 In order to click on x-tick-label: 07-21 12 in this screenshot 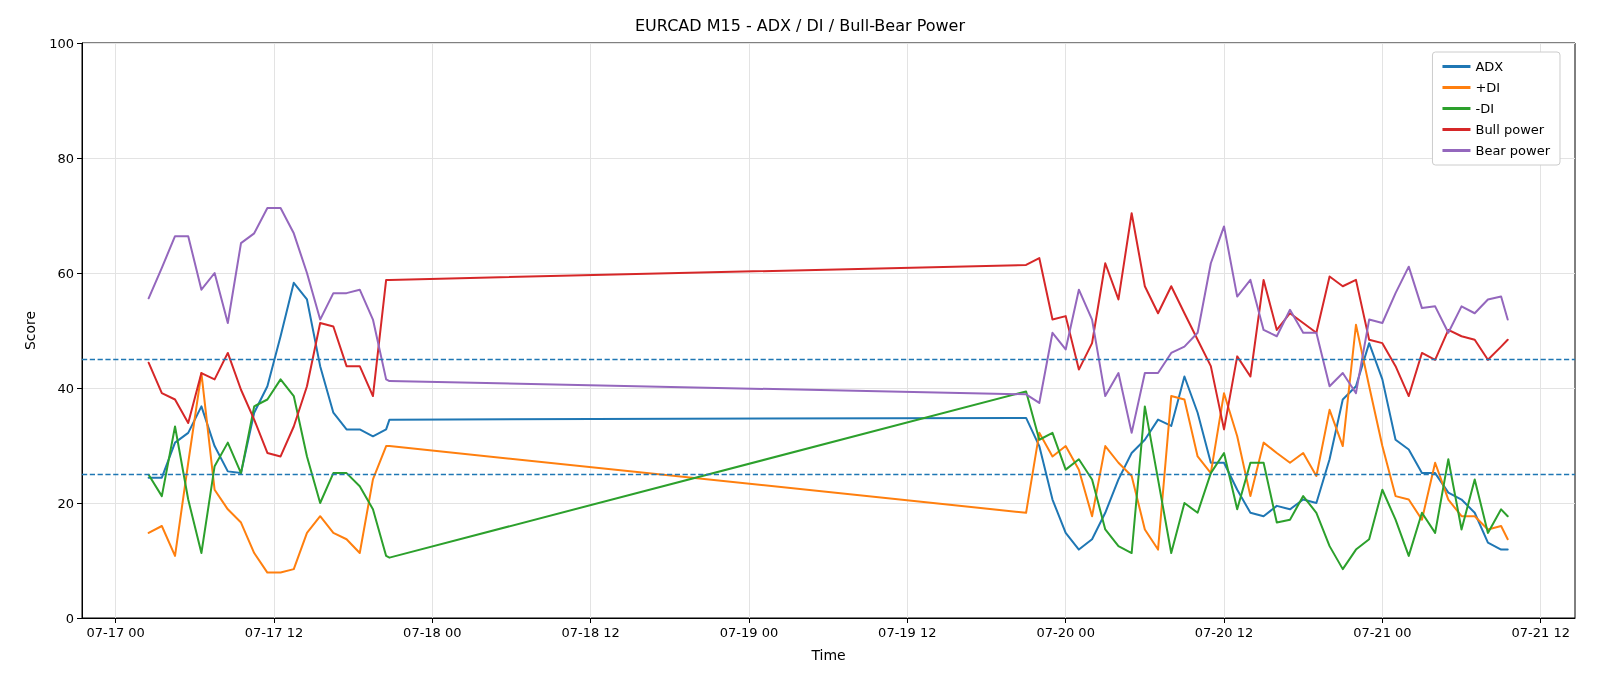, I will do `click(1540, 632)`.